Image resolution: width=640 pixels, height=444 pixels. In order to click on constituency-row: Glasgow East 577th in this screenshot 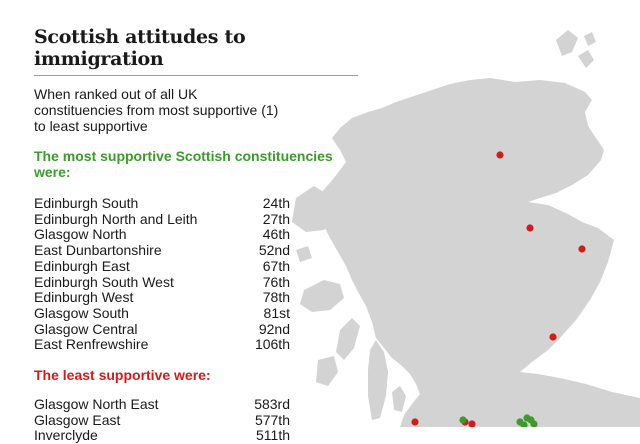, I will do `click(162, 420)`.